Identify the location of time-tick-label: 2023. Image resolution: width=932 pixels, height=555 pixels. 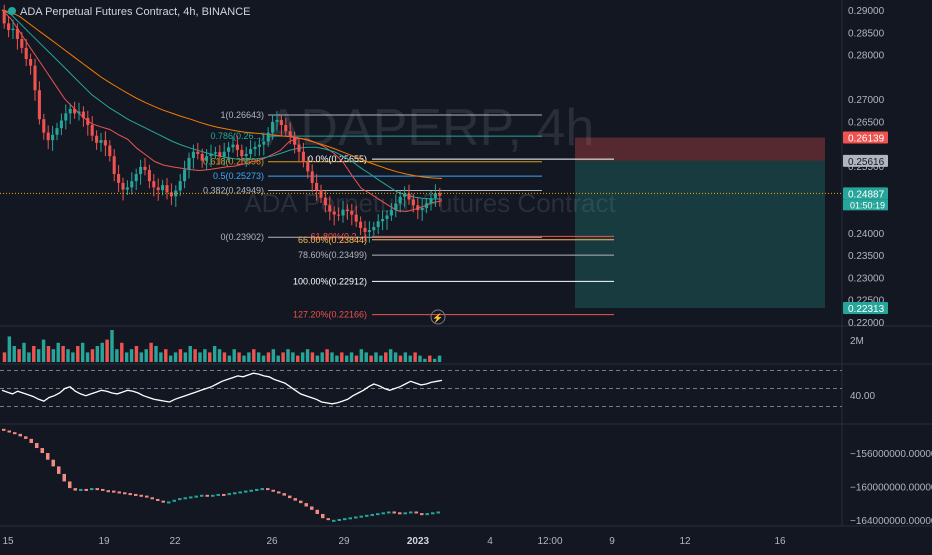
(418, 541).